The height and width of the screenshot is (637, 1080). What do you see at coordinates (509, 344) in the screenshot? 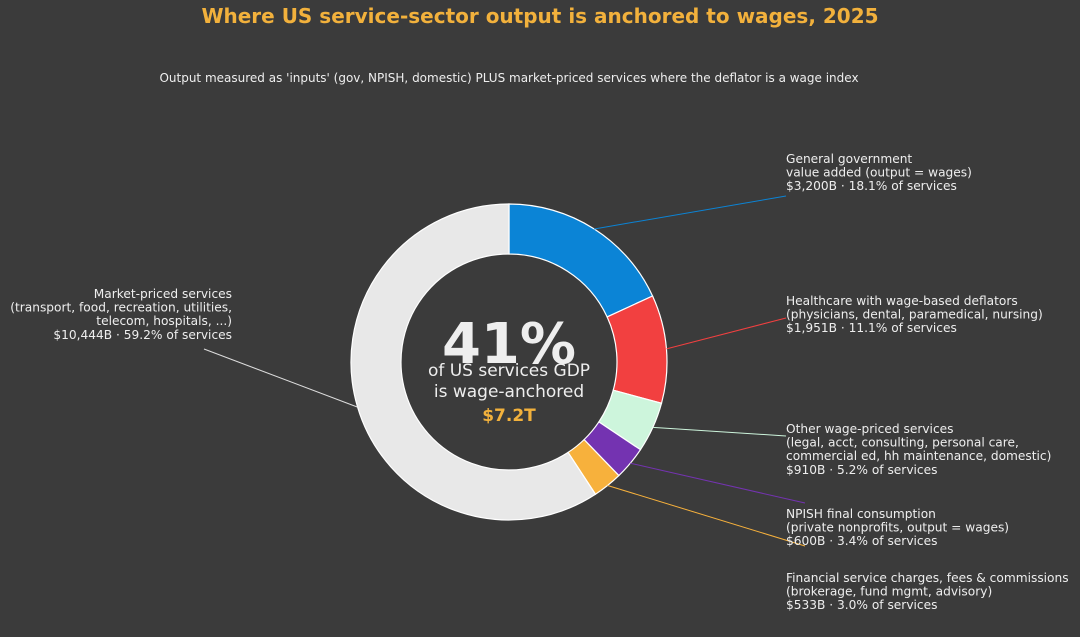
I see `center-percent: 41%` at bounding box center [509, 344].